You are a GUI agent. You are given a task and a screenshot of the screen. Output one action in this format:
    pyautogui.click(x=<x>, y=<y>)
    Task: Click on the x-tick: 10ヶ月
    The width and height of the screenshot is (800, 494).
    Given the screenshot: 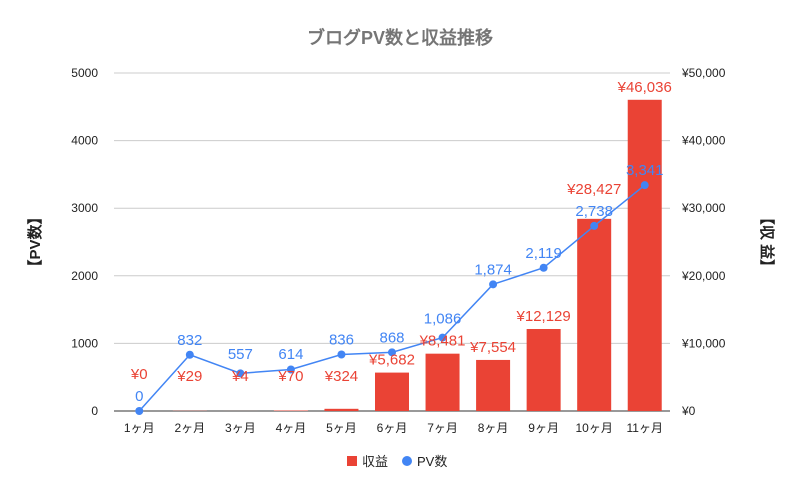 What is the action you would take?
    pyautogui.click(x=594, y=428)
    